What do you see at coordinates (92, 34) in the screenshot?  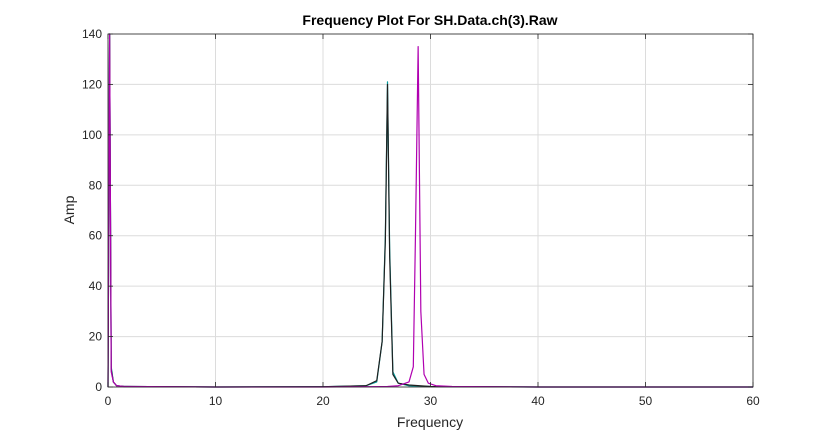 I see `y-tick-label: 140` at bounding box center [92, 34].